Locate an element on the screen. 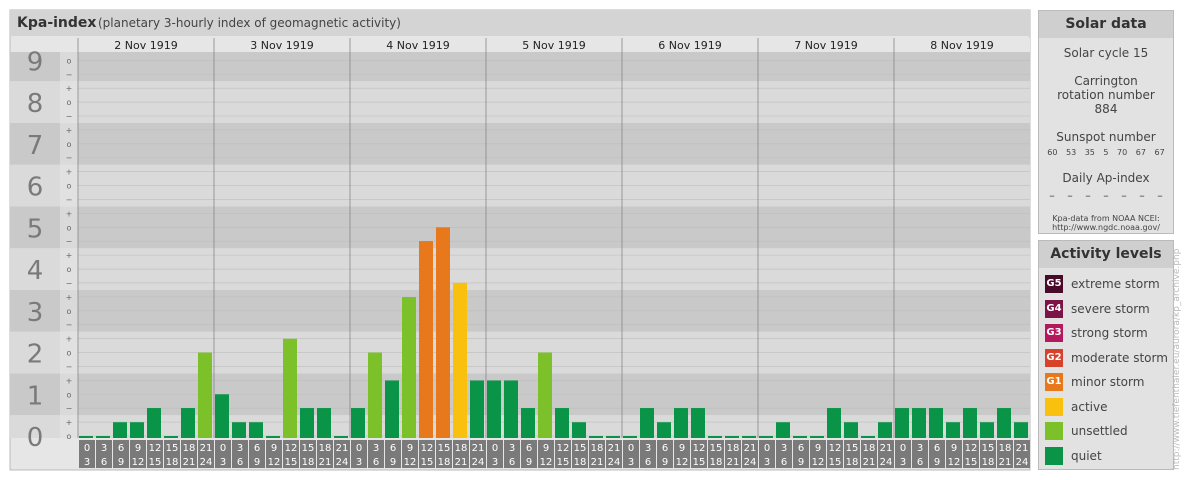 The height and width of the screenshot is (480, 1184). level-swatch: G2 is located at coordinates (1054, 357).